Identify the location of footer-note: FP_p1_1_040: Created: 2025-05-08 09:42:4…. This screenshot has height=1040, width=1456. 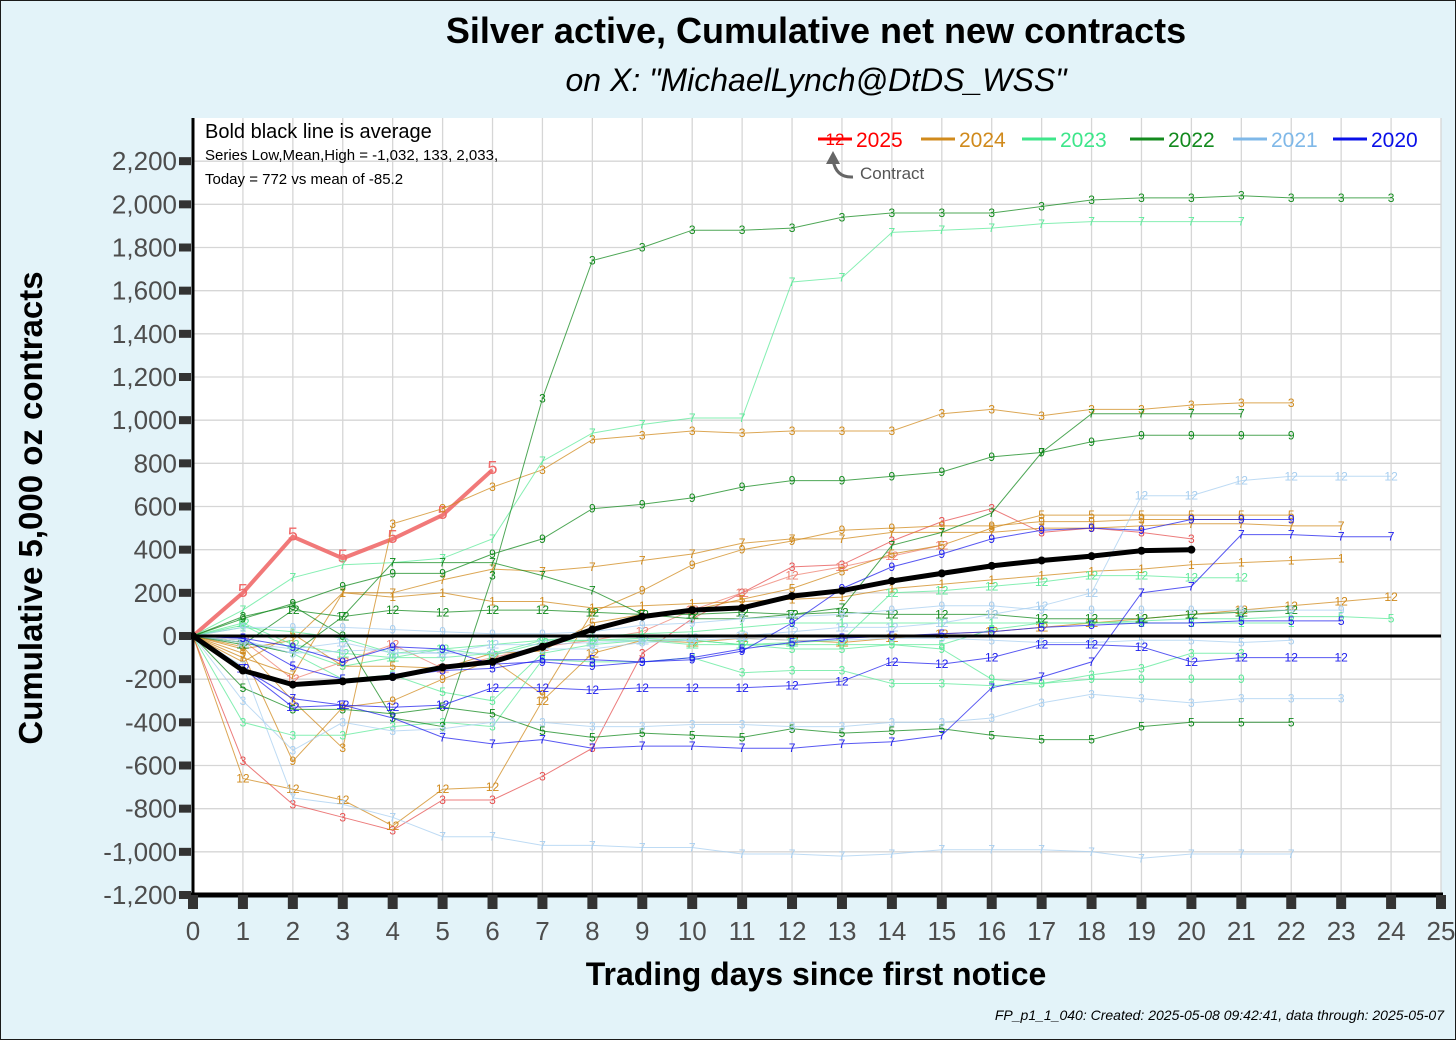
(1219, 1015).